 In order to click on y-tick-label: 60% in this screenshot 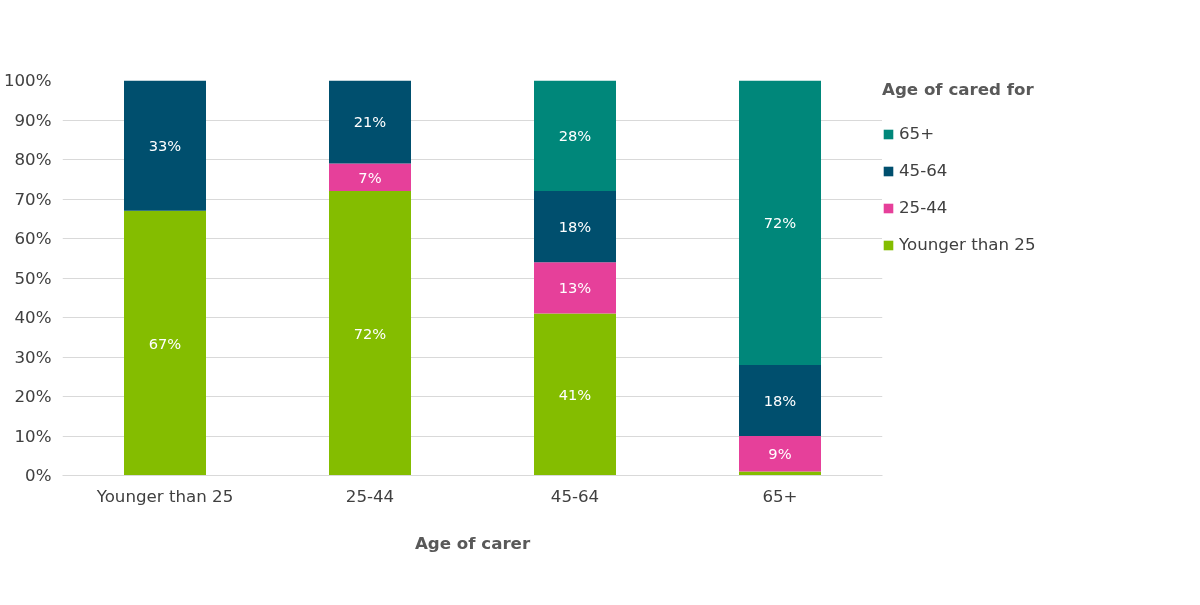, I will do `click(33, 238)`.